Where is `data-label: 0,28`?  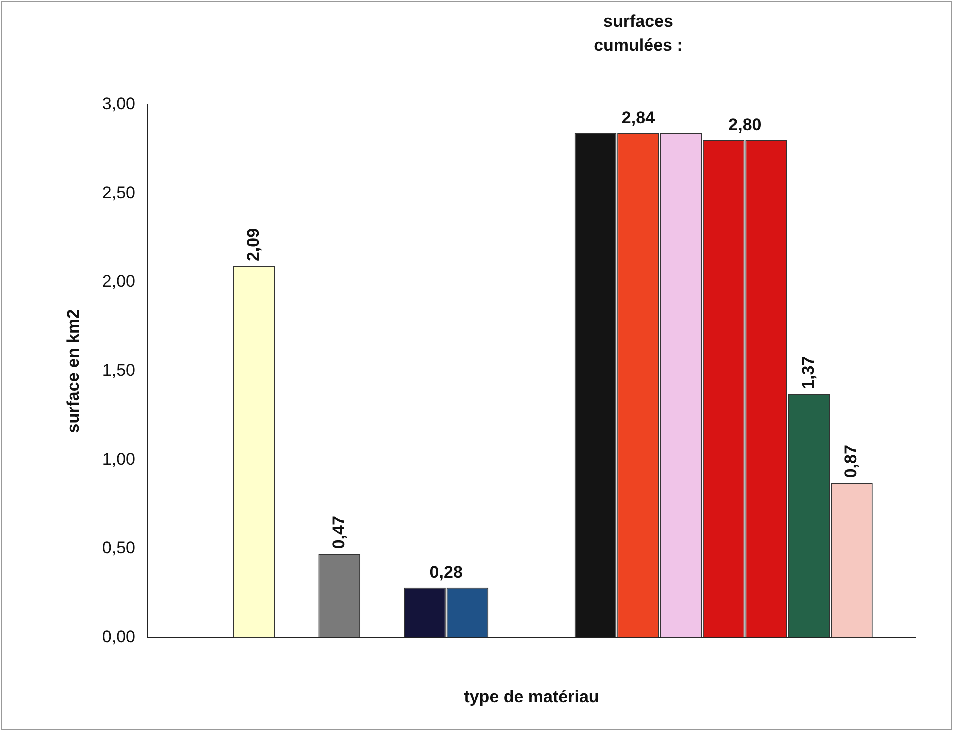
data-label: 0,28 is located at coordinates (446, 572).